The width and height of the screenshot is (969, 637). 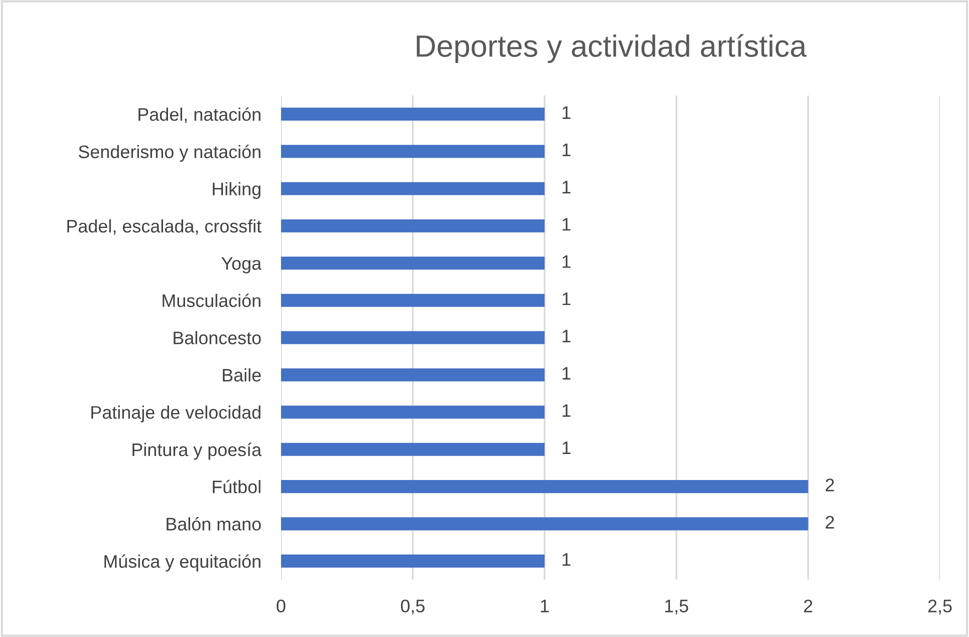 I want to click on y-tick-label: Baile, so click(x=241, y=375).